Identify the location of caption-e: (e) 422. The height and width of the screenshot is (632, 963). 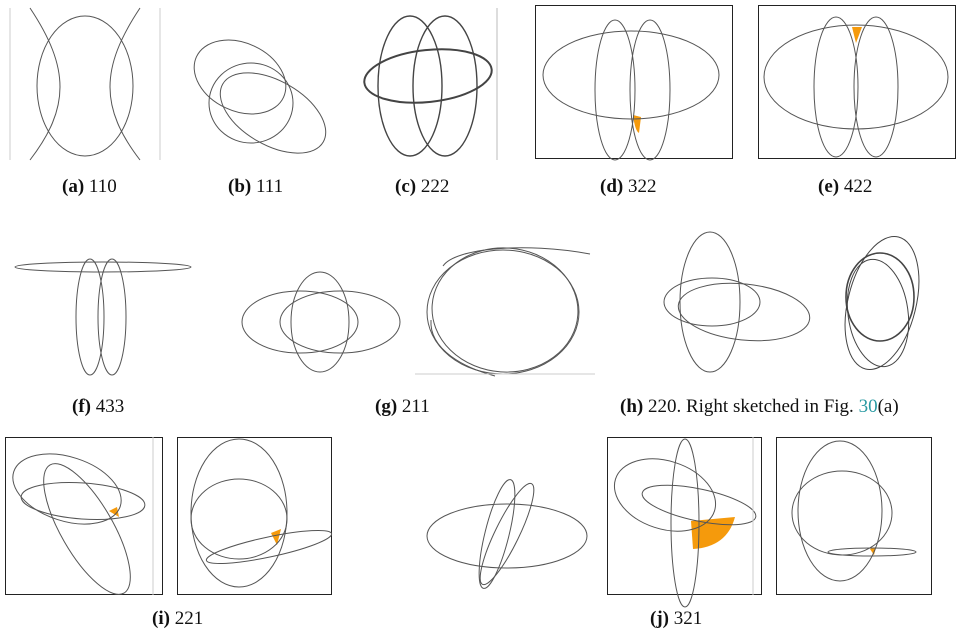
(845, 186).